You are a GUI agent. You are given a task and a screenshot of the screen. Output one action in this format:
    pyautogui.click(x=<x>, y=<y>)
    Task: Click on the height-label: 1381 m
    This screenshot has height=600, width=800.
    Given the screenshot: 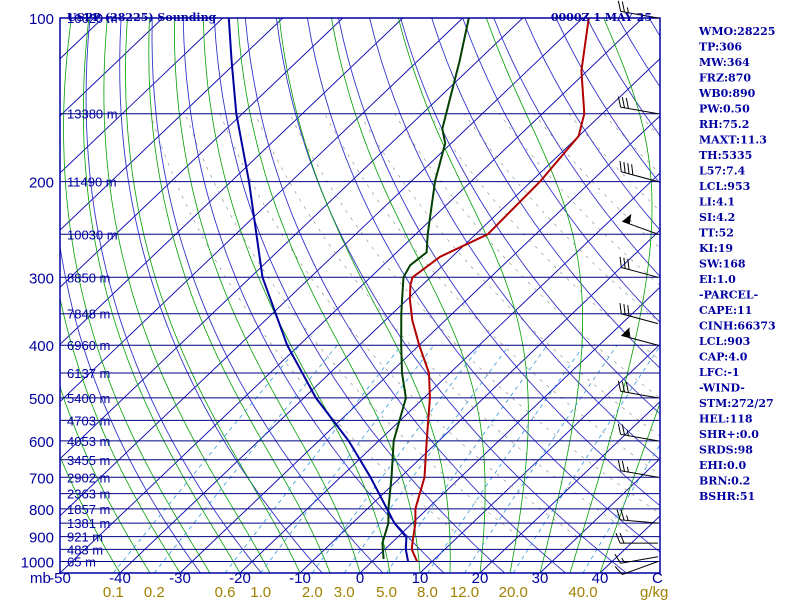 What is the action you would take?
    pyautogui.click(x=88, y=523)
    